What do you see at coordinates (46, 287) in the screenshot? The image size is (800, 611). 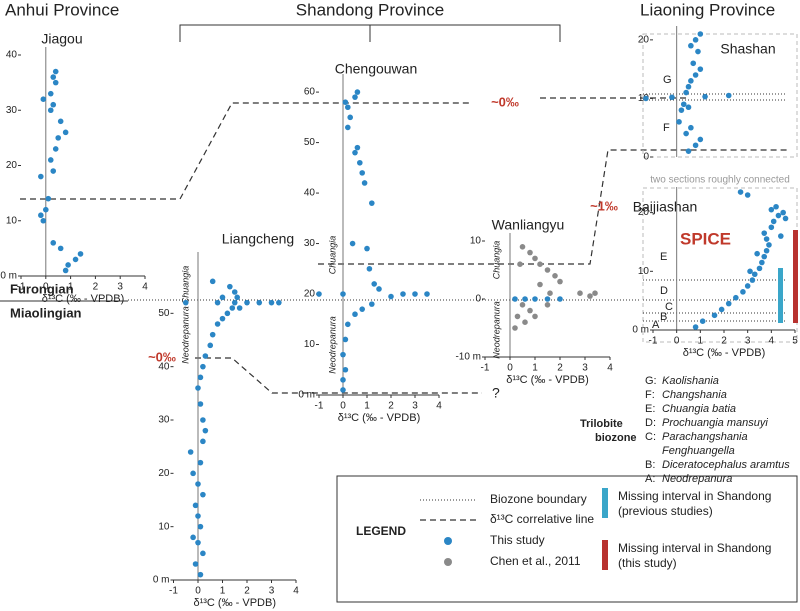 I see `x-tick-label: 0` at bounding box center [46, 287].